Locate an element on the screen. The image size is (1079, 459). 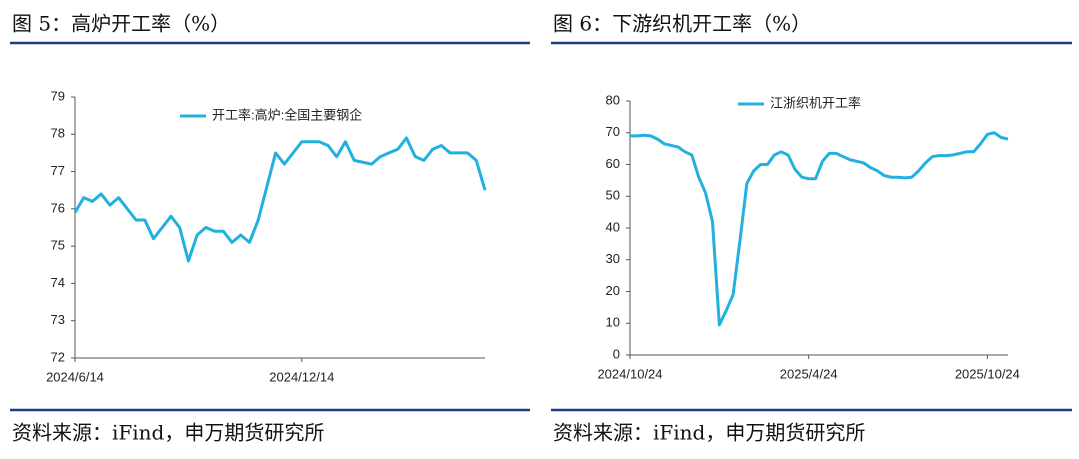
y-tick-label: 60 is located at coordinates (613, 163).